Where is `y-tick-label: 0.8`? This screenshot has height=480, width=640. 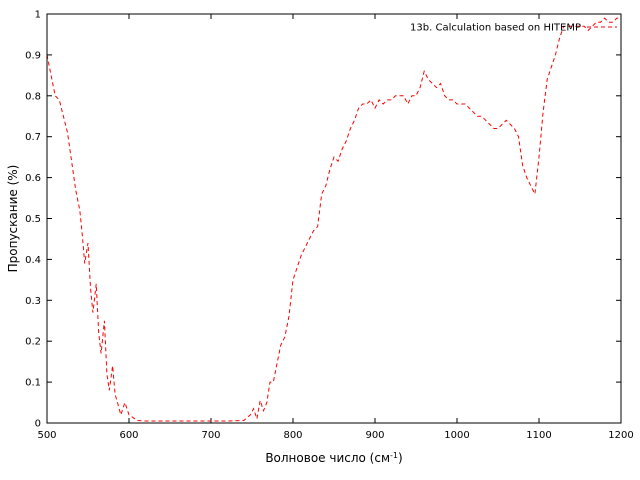
y-tick-label: 0.8 is located at coordinates (33, 96).